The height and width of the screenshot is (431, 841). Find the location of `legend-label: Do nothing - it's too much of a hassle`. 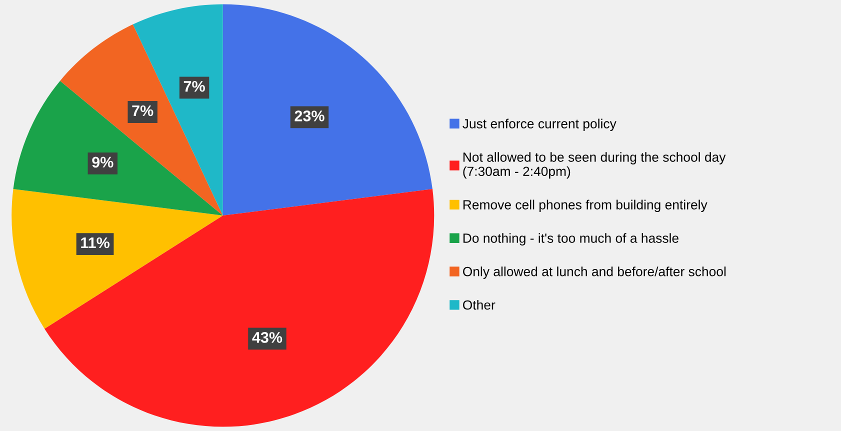

legend-label: Do nothing - it's too much of a hassle is located at coordinates (570, 239).